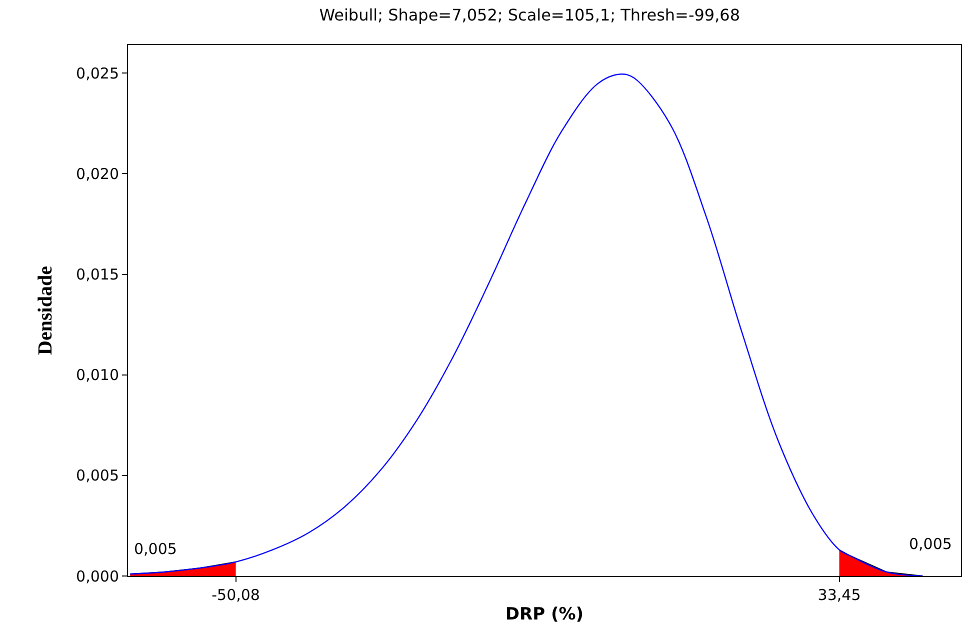  I want to click on y-tick-label: 0,015, so click(97, 275).